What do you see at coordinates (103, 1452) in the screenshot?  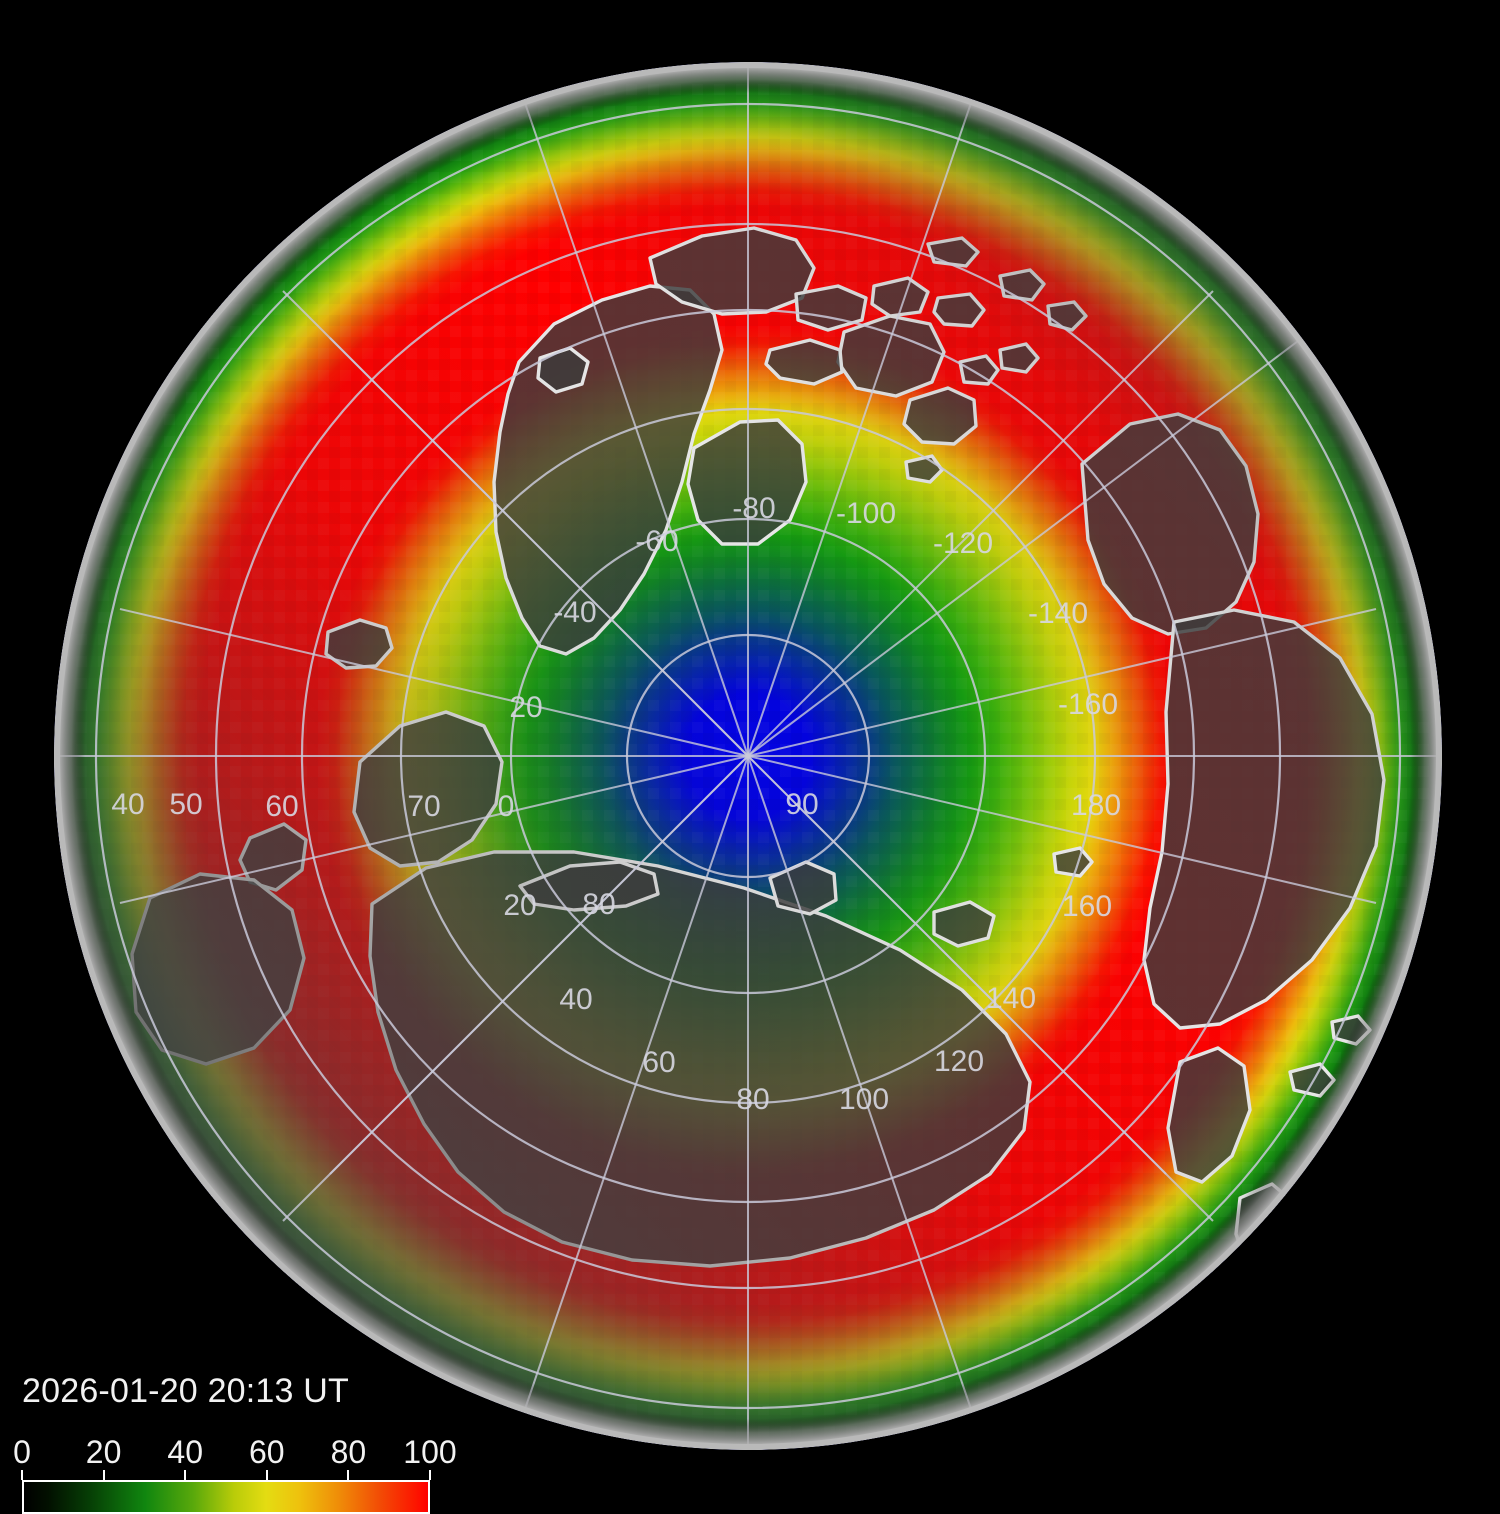 I see `colorbar-tick-label-20: 20` at bounding box center [103, 1452].